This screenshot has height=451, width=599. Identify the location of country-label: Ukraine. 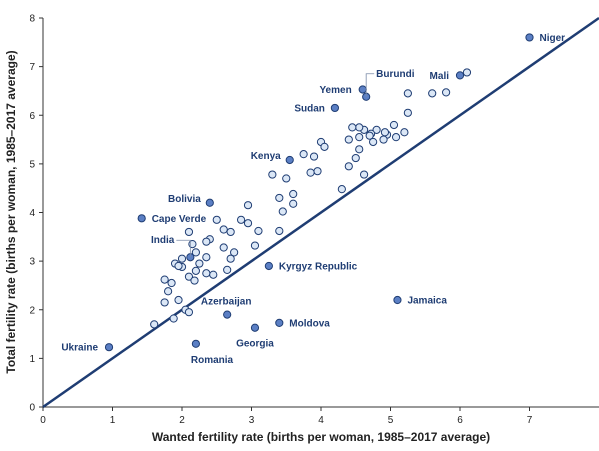
(79, 348).